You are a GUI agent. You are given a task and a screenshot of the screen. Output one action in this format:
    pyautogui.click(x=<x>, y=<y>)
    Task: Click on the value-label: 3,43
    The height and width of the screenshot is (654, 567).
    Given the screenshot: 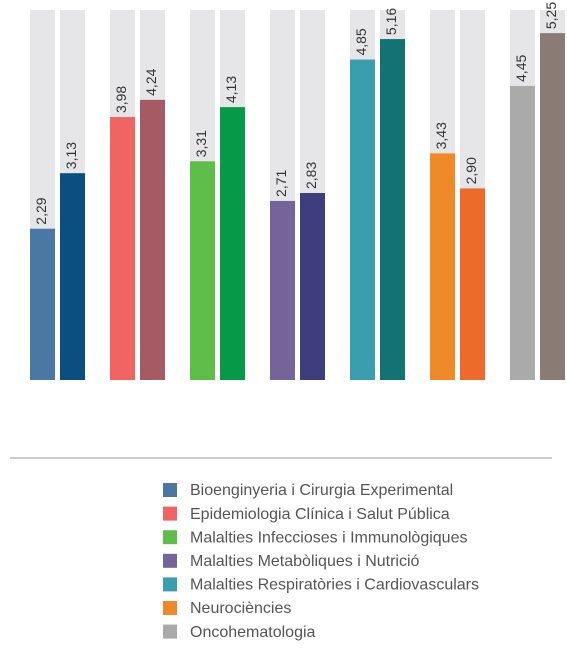 What is the action you would take?
    pyautogui.click(x=441, y=135)
    